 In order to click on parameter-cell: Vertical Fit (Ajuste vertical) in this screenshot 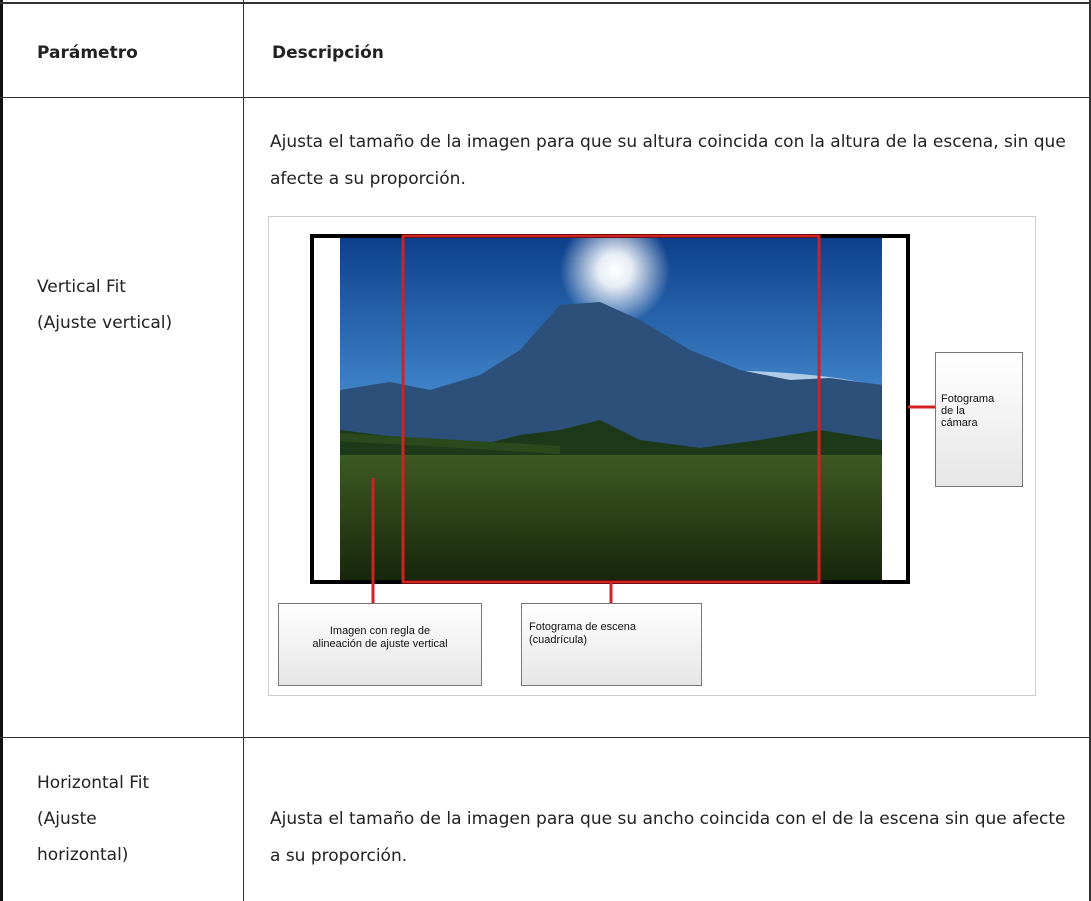, I will do `click(104, 305)`.